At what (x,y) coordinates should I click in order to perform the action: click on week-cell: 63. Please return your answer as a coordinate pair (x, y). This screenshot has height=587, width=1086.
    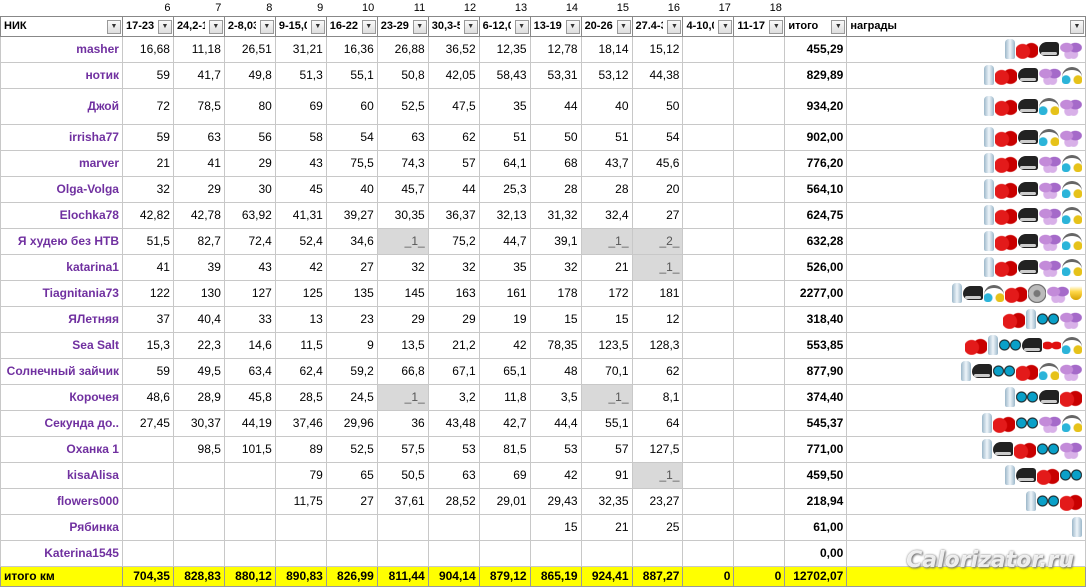
    Looking at the image, I should click on (453, 475).